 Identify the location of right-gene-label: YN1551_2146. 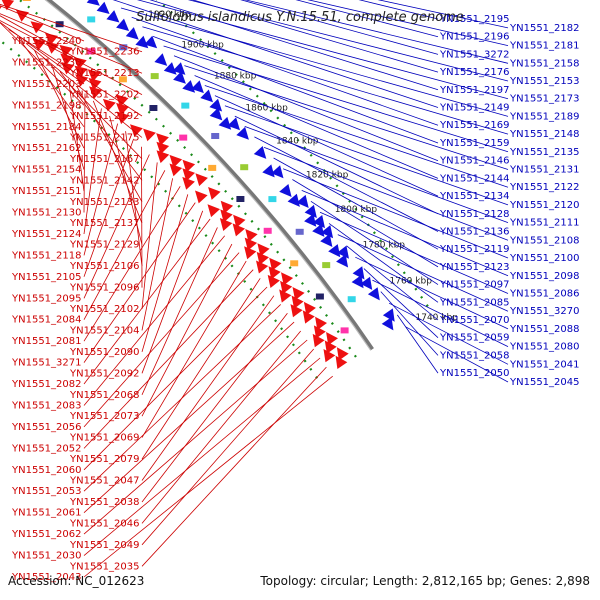
(474, 161).